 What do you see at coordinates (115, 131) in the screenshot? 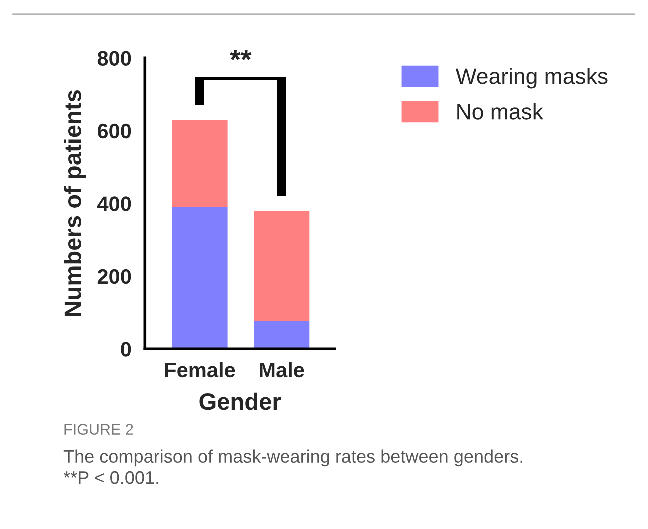
I see `y-tick-label: 600` at bounding box center [115, 131].